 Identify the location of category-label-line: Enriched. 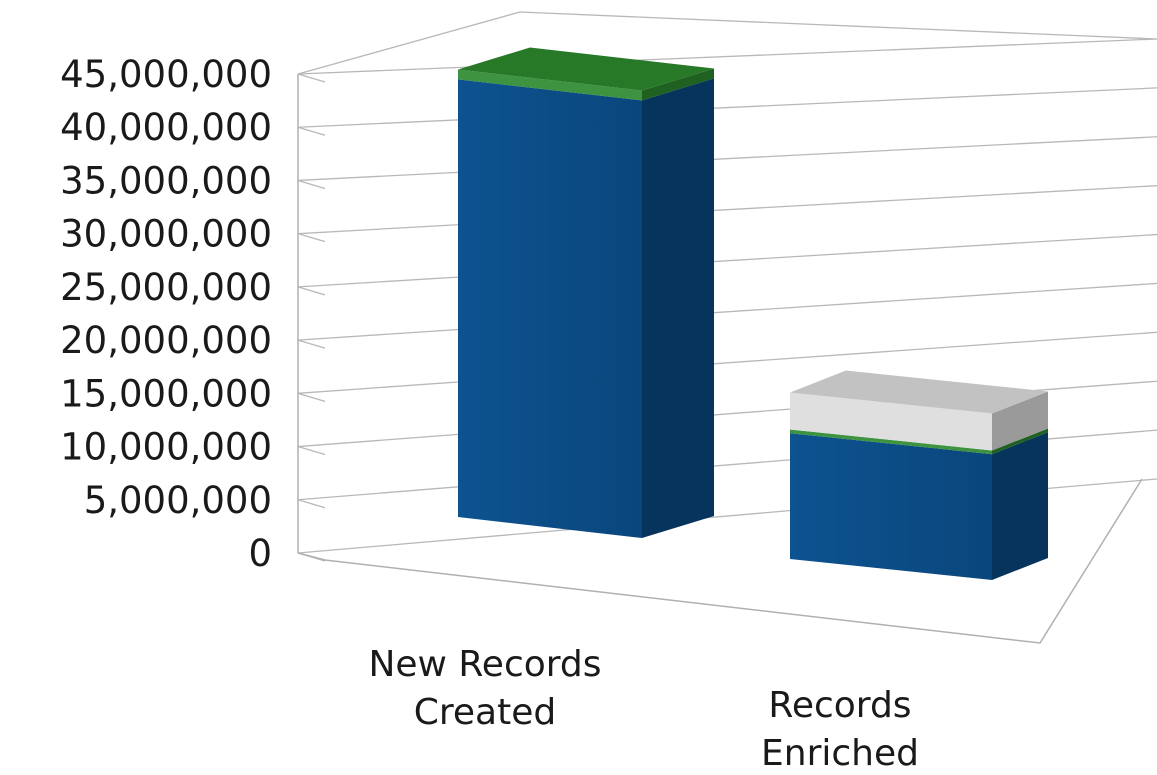
(840, 753).